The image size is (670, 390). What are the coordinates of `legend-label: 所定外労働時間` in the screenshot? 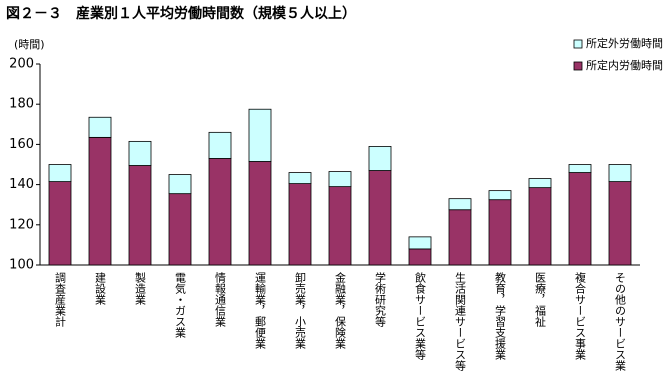 It's located at (624, 43).